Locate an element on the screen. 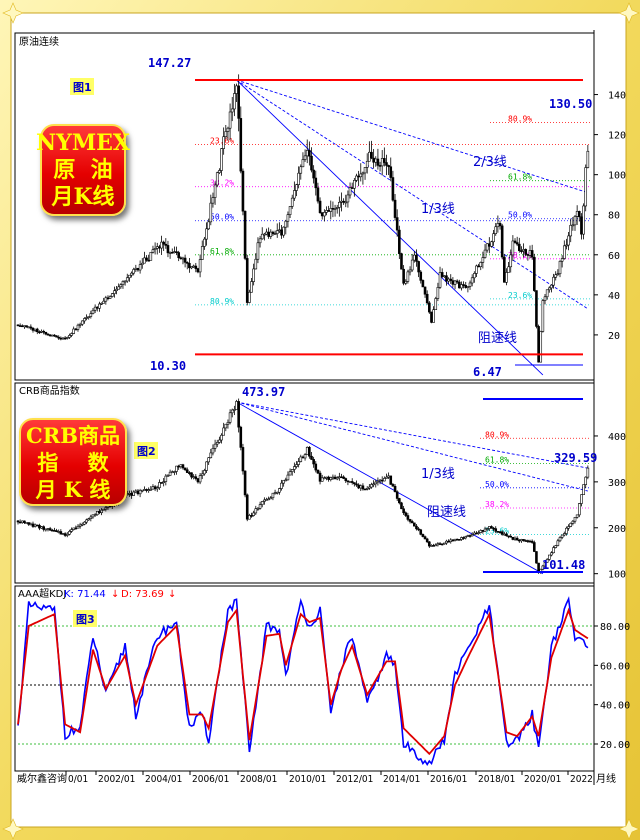 This screenshot has height=840, width=640. kdj-title: AAA超KDJ is located at coordinates (42, 593).